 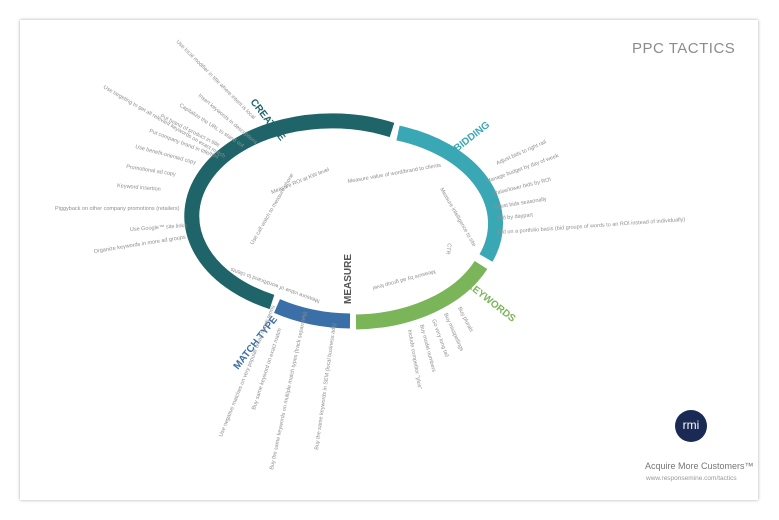 I want to click on ring-segment-bidding, so click(x=449, y=193).